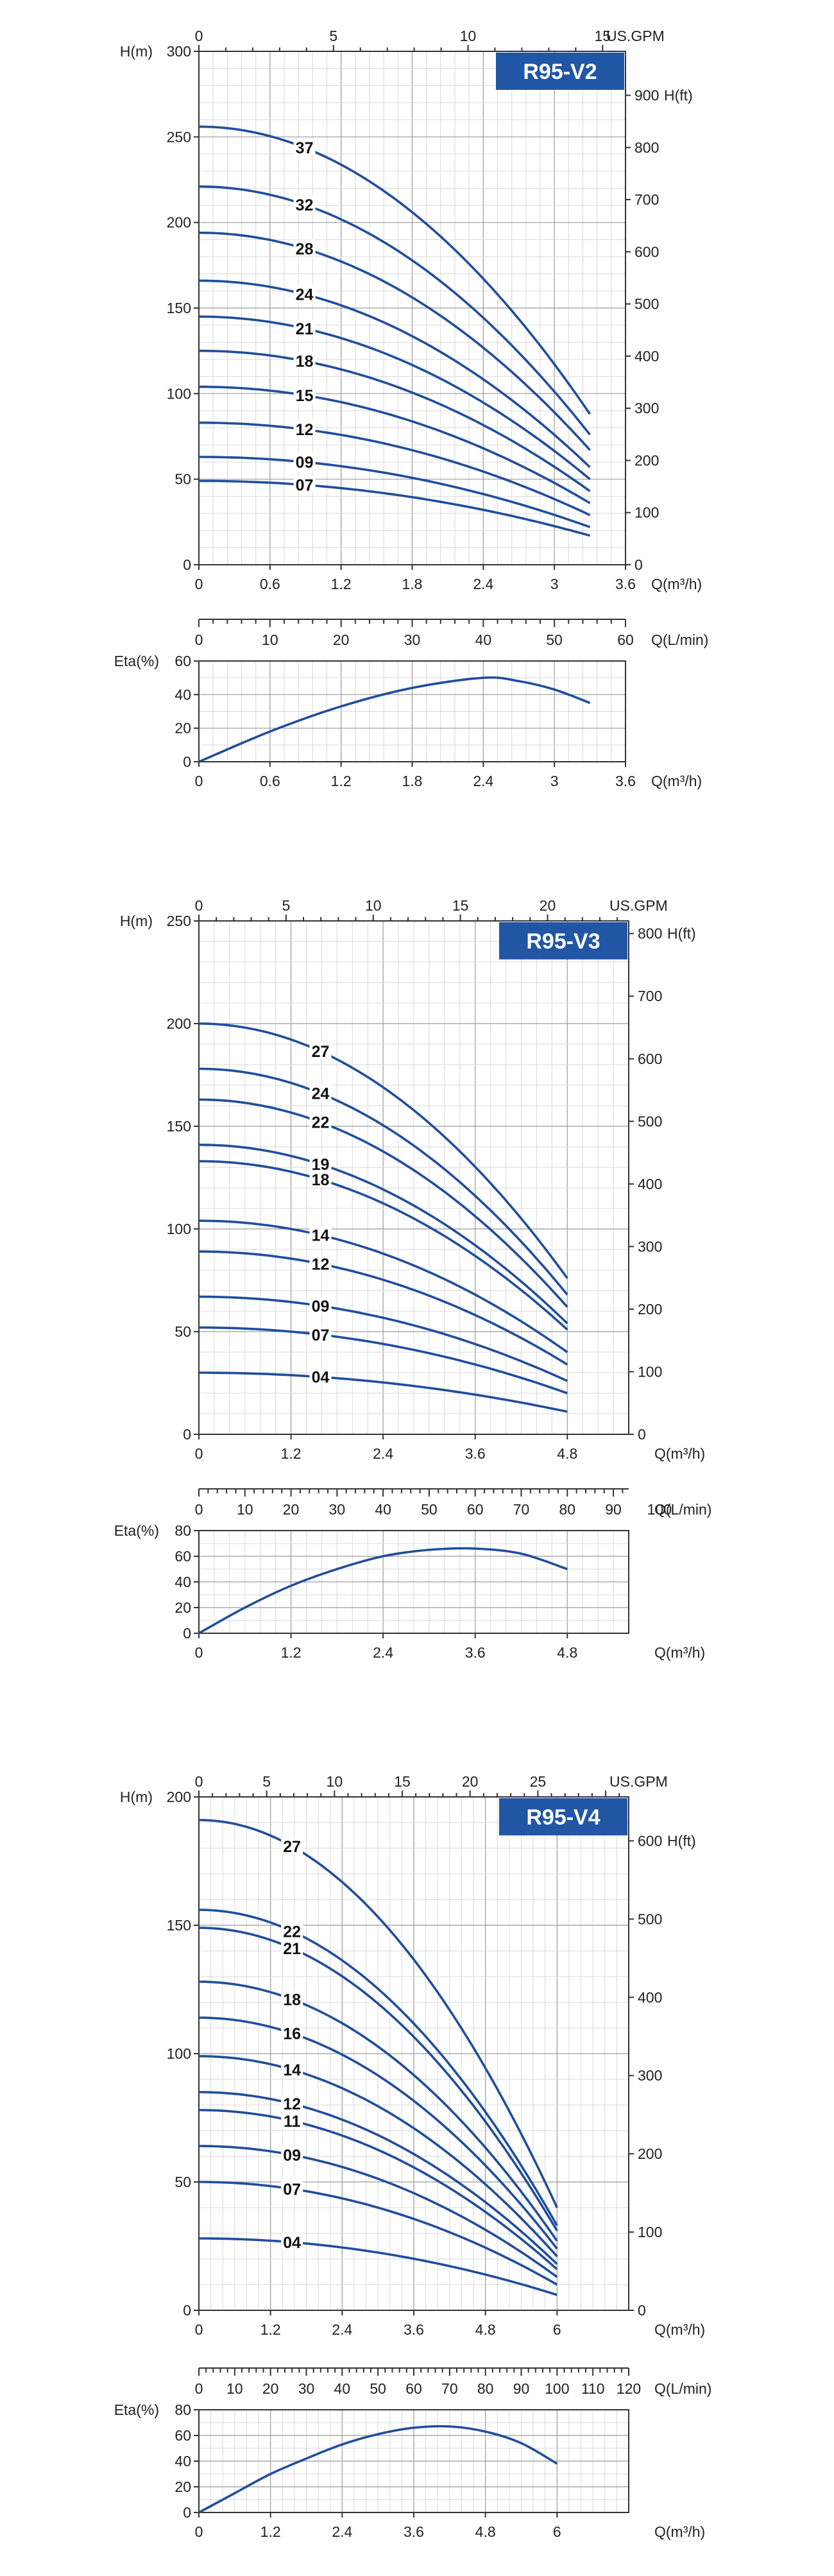  Describe the element at coordinates (676, 781) in the screenshot. I see `eta-x-axis-label: Q(m³/h)` at that location.